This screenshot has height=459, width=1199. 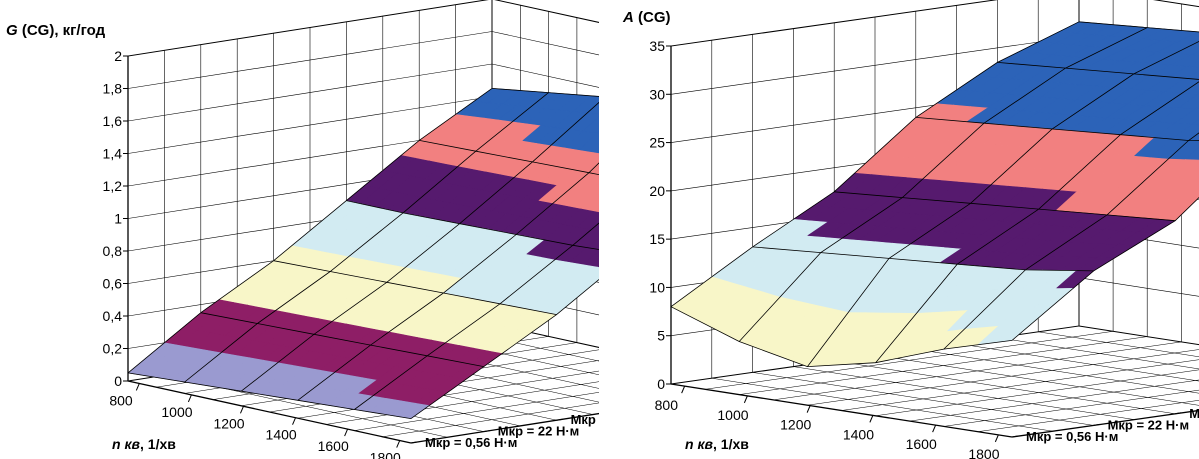 I want to click on z-tick-label: 5, so click(x=661, y=336).